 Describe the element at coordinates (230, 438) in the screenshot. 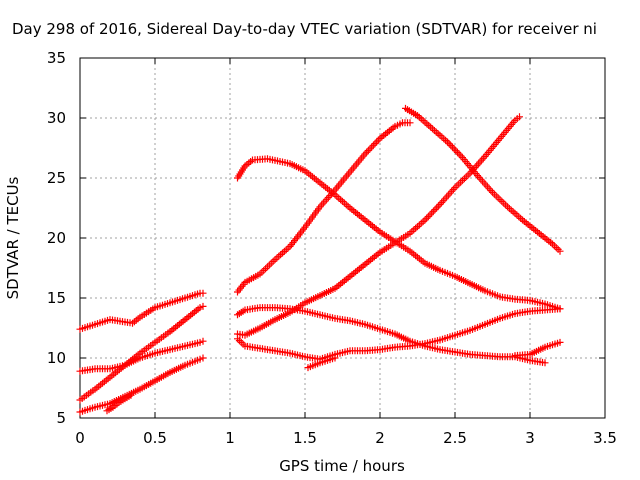

I see `x-tick-label: 1` at that location.